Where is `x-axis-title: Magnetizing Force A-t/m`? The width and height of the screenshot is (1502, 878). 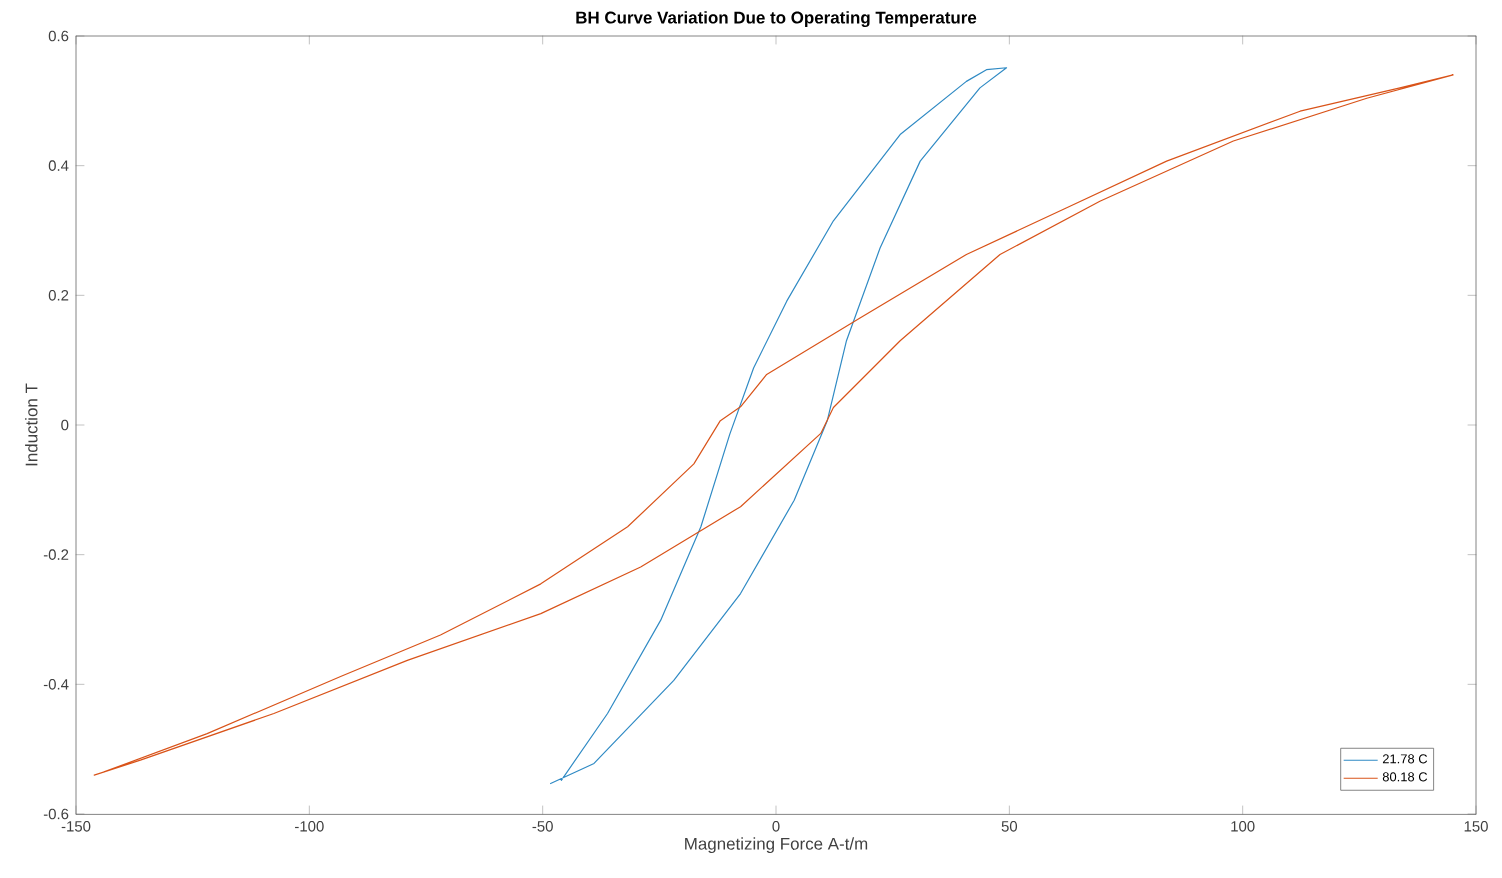 x-axis-title: Magnetizing Force A-t/m is located at coordinates (776, 845).